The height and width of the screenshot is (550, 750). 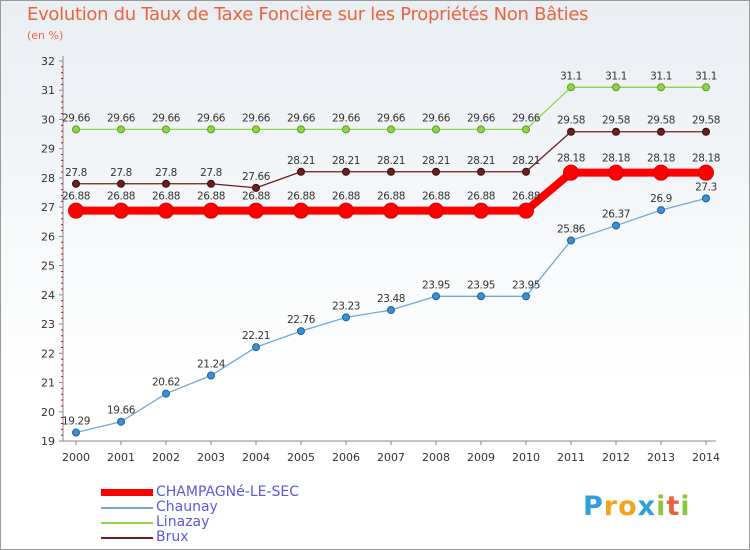 I want to click on data-label-chaunay: 20.62, so click(x=166, y=383).